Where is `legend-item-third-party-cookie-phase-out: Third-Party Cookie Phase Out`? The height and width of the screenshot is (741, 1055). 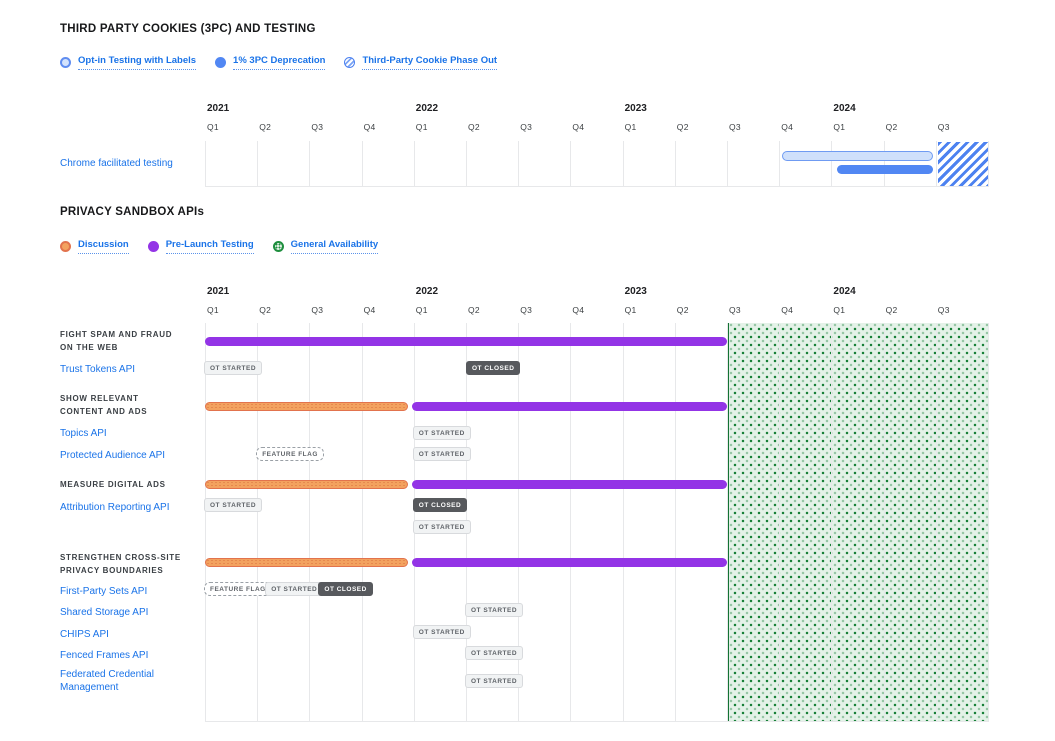
legend-item-third-party-cookie-phase-out: Third-Party Cookie Phase Out is located at coordinates (421, 62).